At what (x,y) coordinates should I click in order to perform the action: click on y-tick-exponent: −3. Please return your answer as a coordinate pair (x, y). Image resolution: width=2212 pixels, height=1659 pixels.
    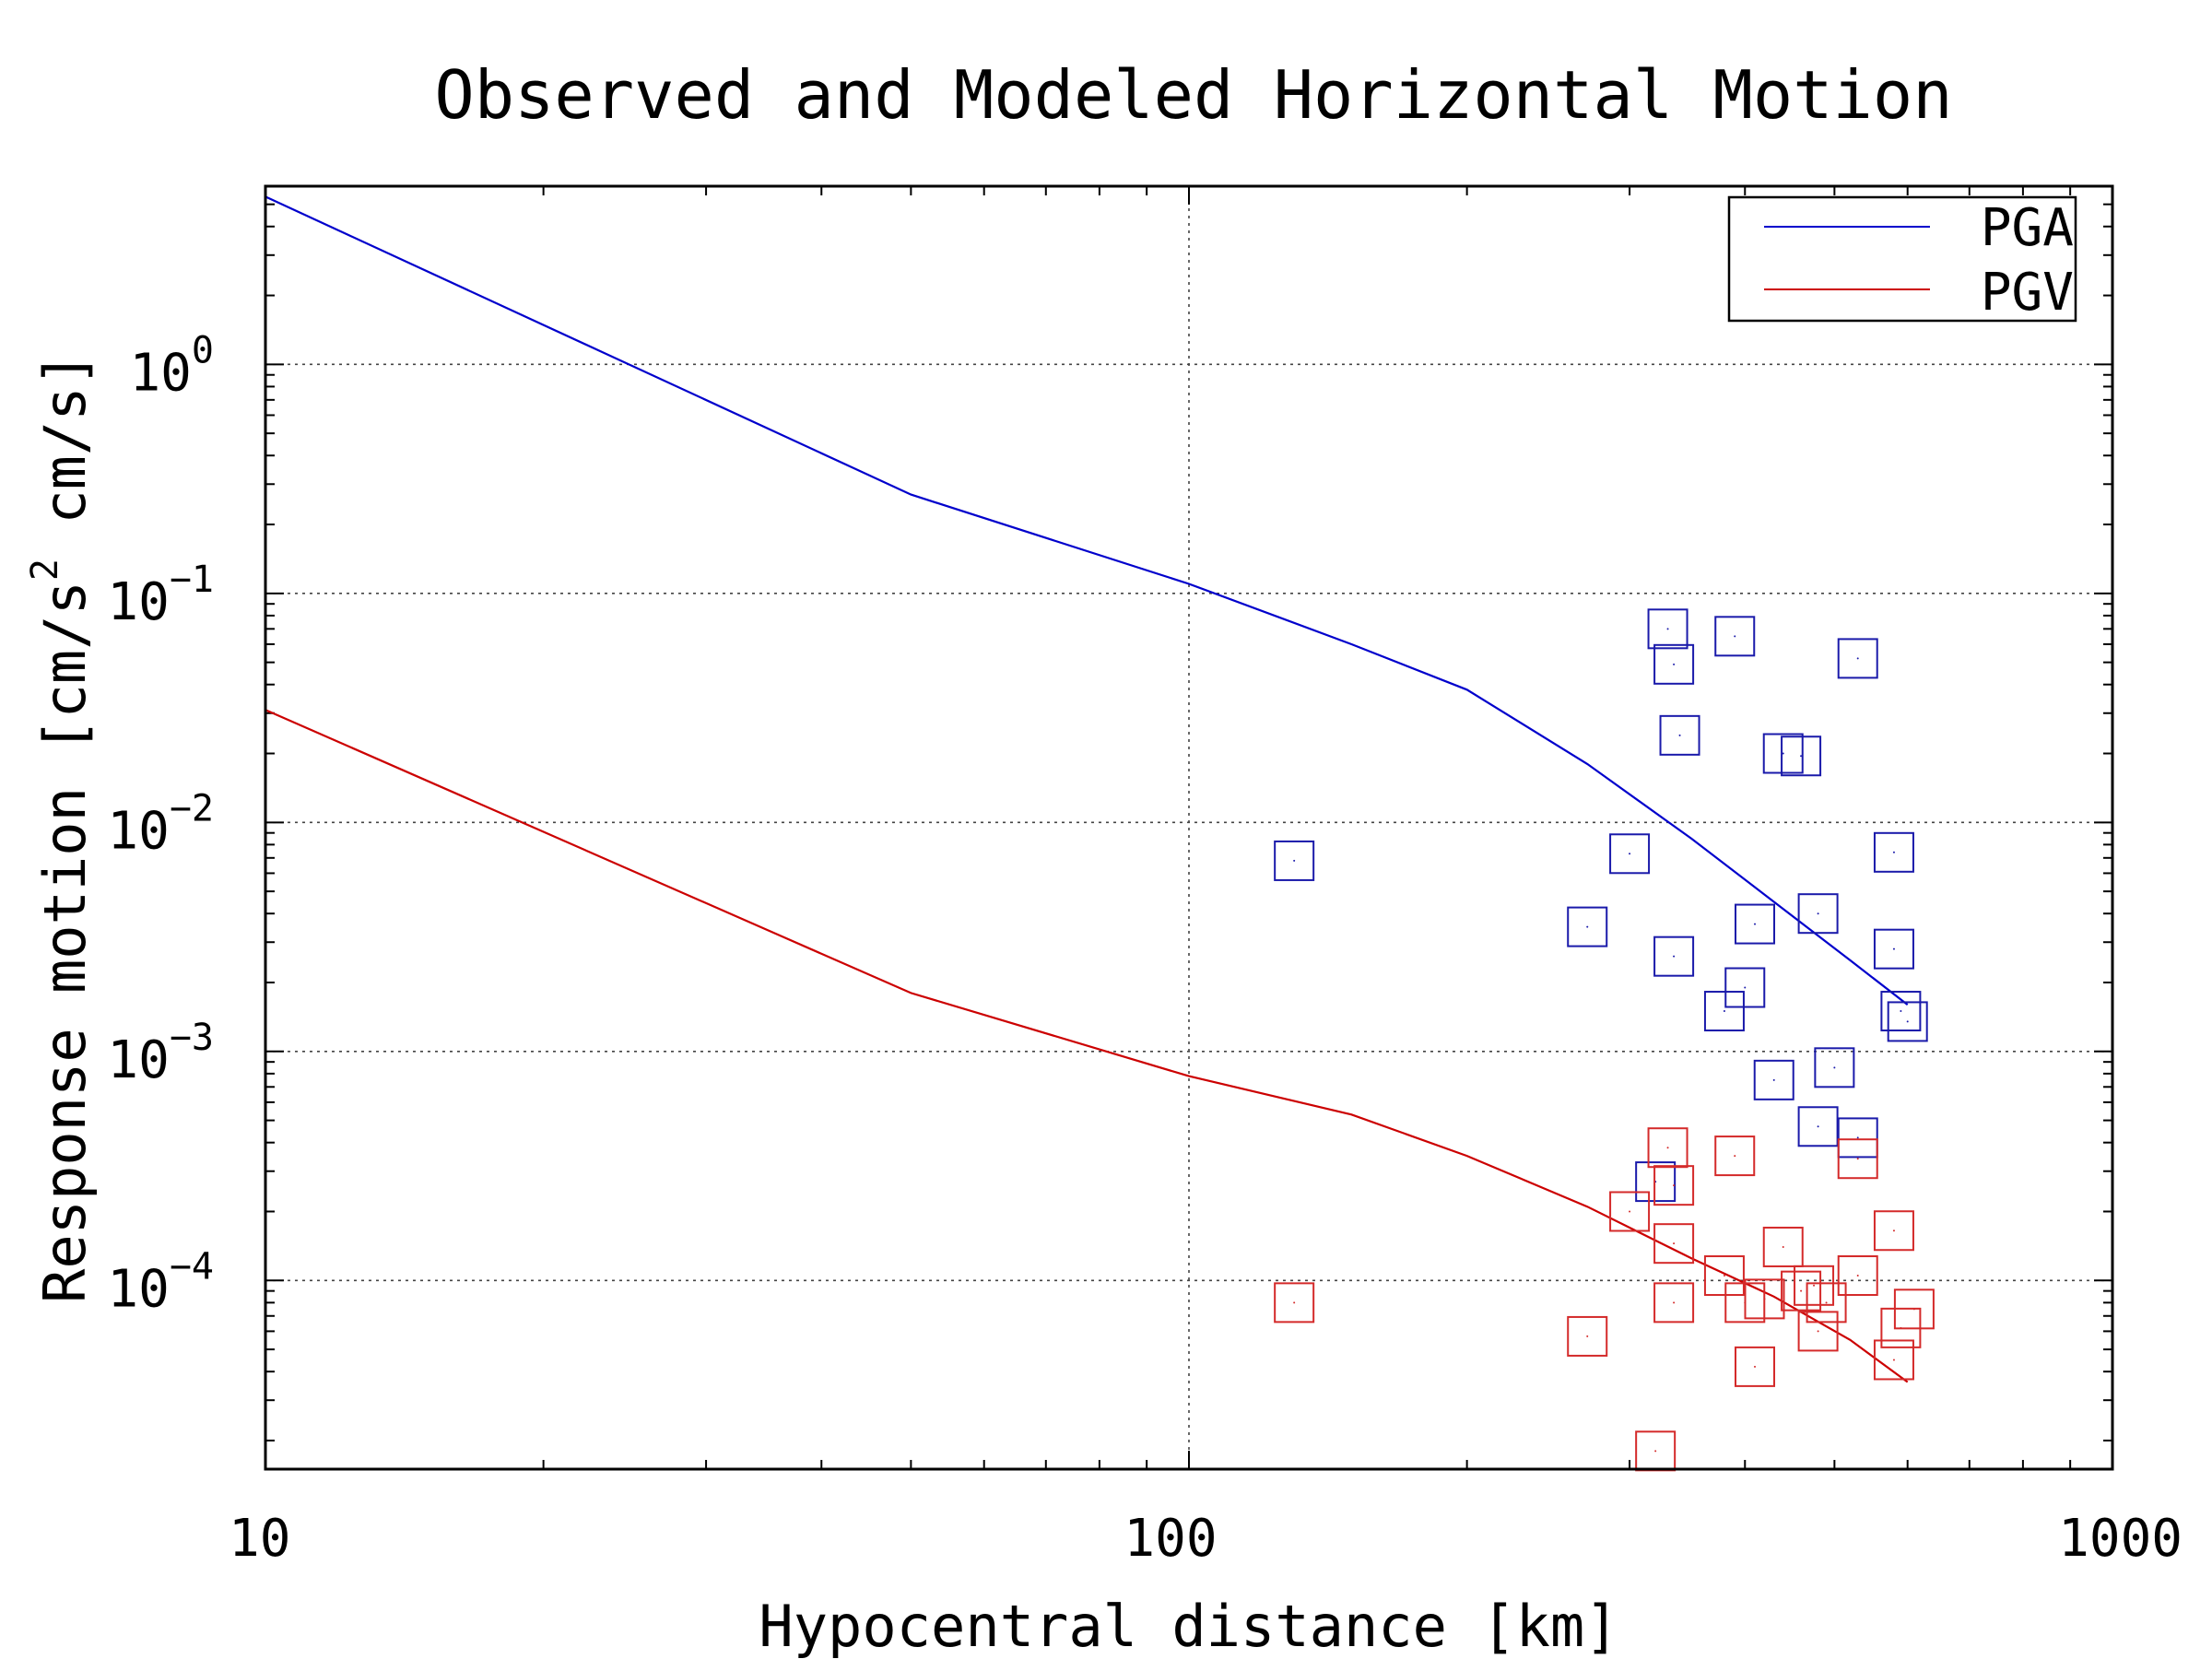
    Looking at the image, I should click on (192, 1038).